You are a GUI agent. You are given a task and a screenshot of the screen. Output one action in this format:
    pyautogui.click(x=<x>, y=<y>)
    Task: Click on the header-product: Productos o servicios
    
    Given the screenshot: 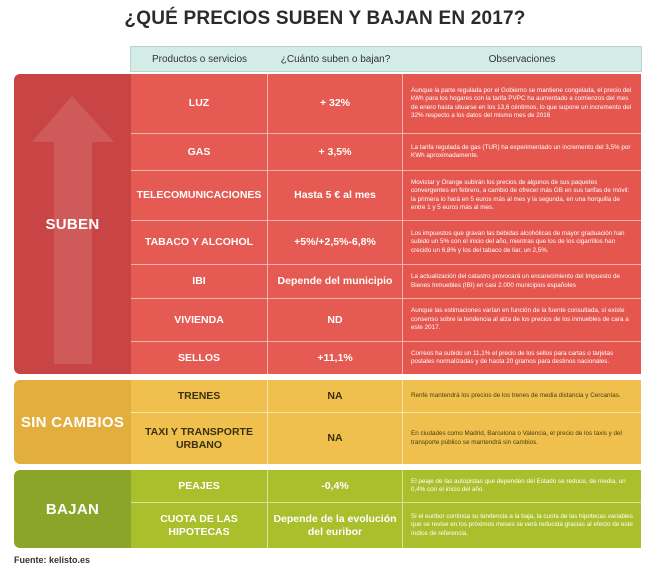 What is the action you would take?
    pyautogui.click(x=199, y=59)
    